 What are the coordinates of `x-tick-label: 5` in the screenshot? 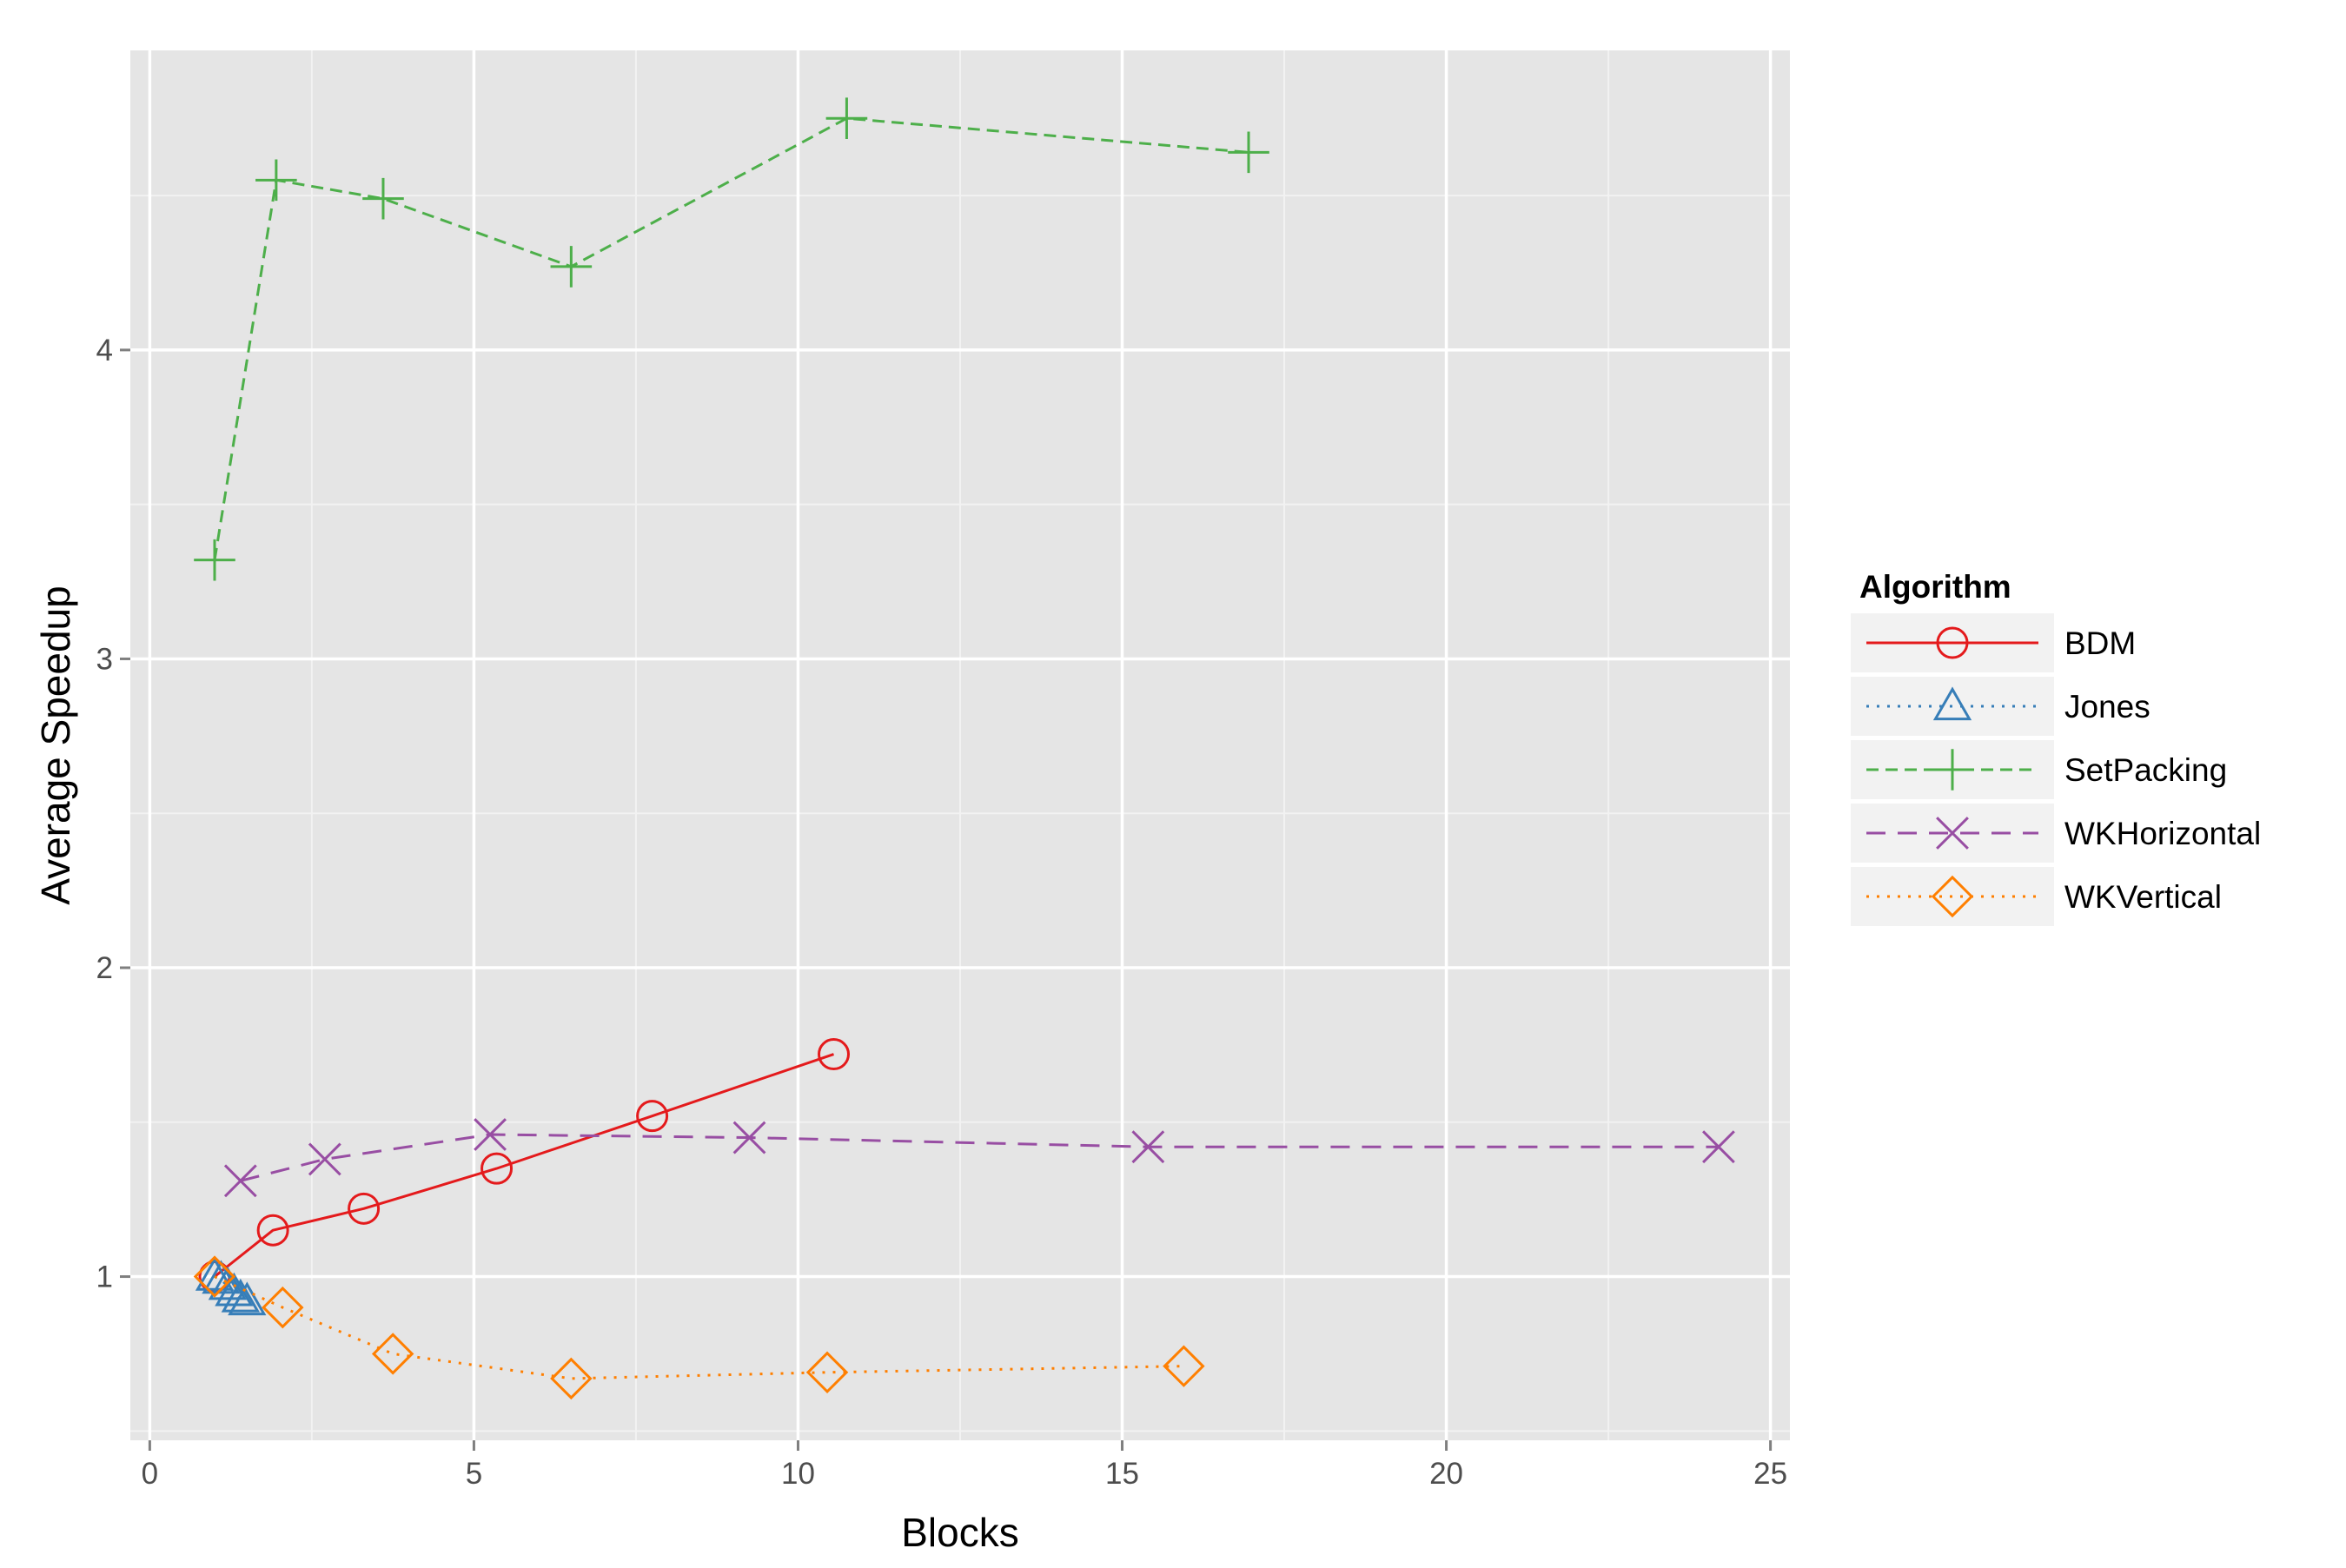 It's located at (474, 1474).